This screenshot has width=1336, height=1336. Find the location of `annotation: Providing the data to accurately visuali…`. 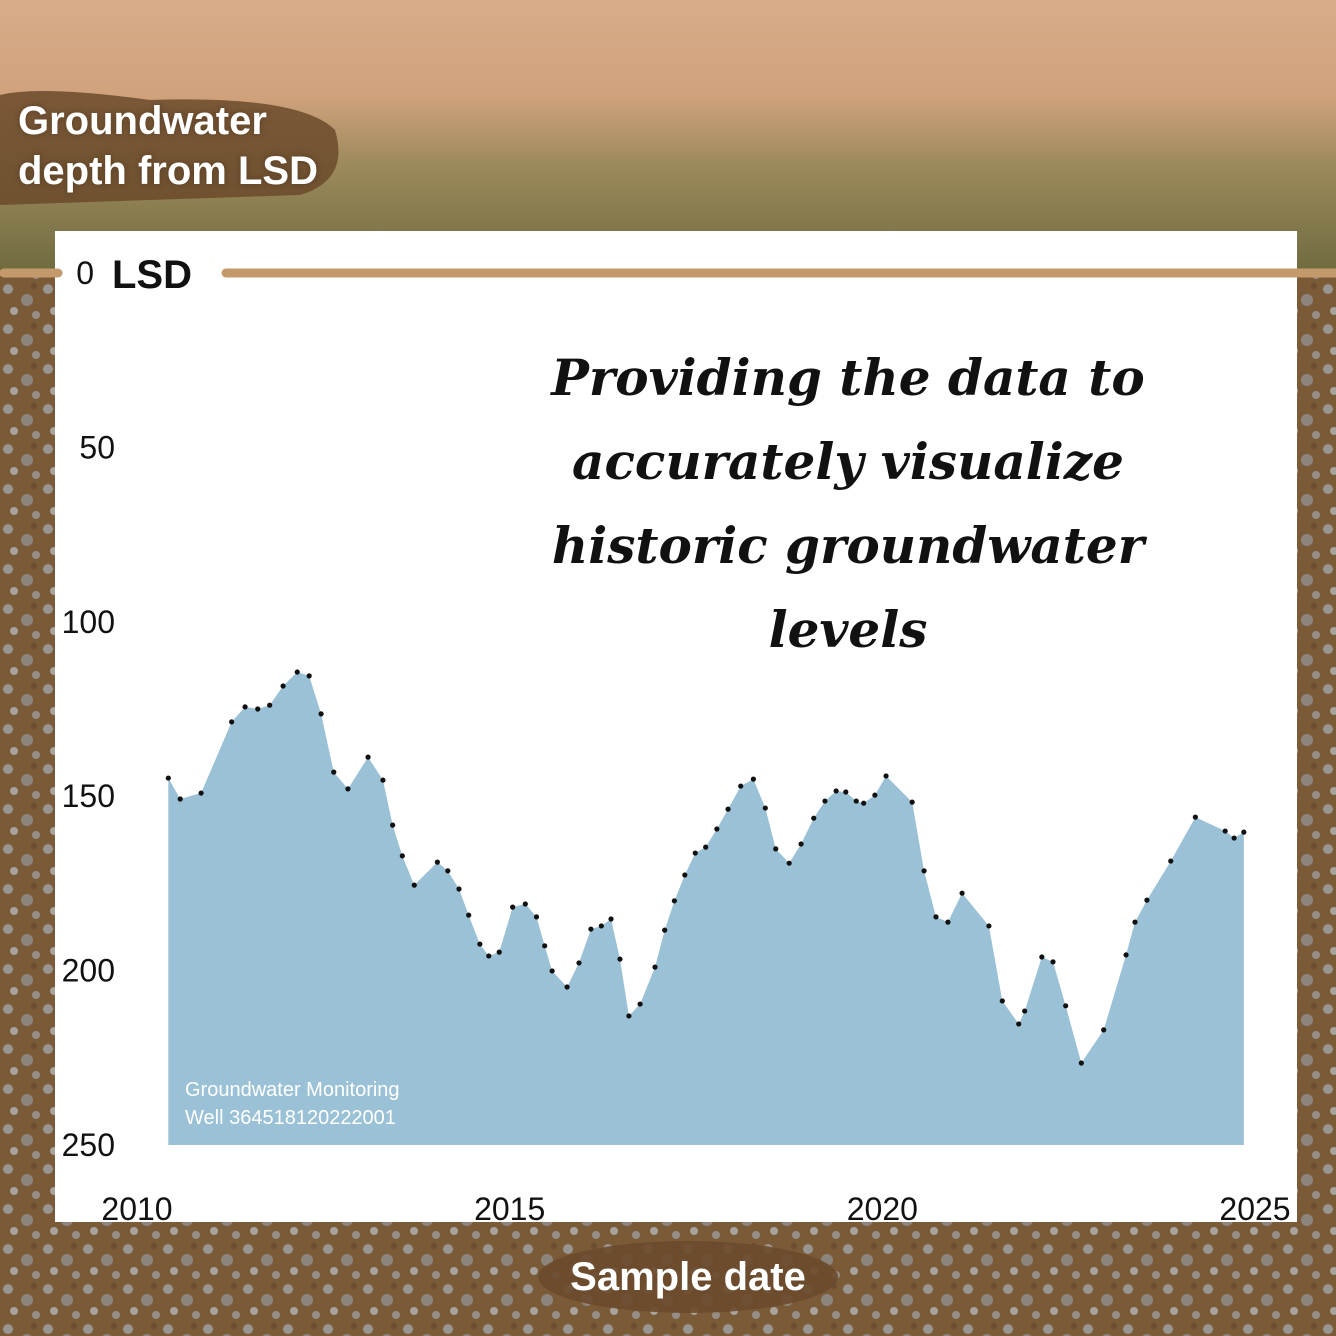

annotation: Providing the data to accurately visuali… is located at coordinates (848, 503).